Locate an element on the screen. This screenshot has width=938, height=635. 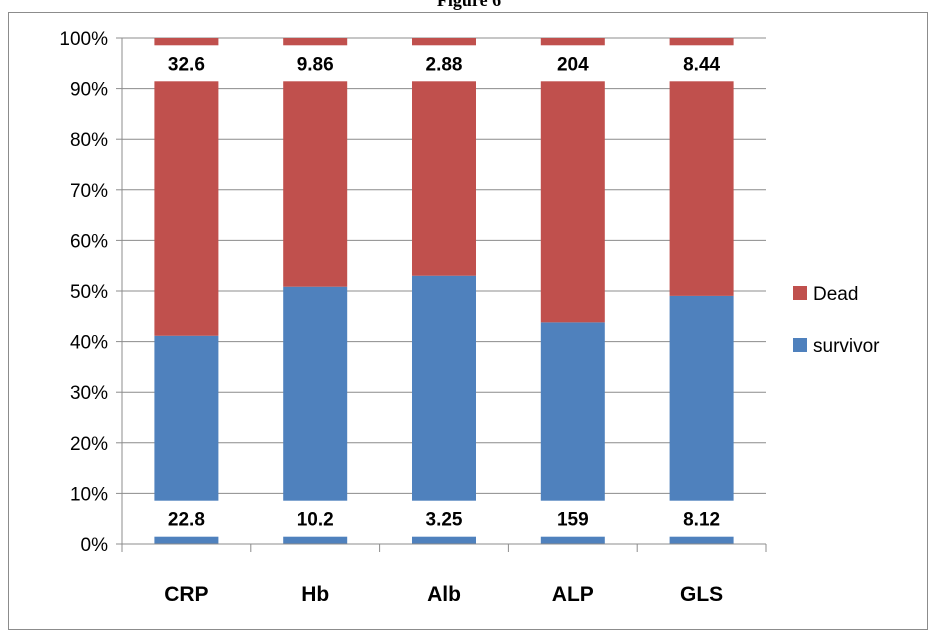
data-label-dead-gls: 8.44 is located at coordinates (701, 64).